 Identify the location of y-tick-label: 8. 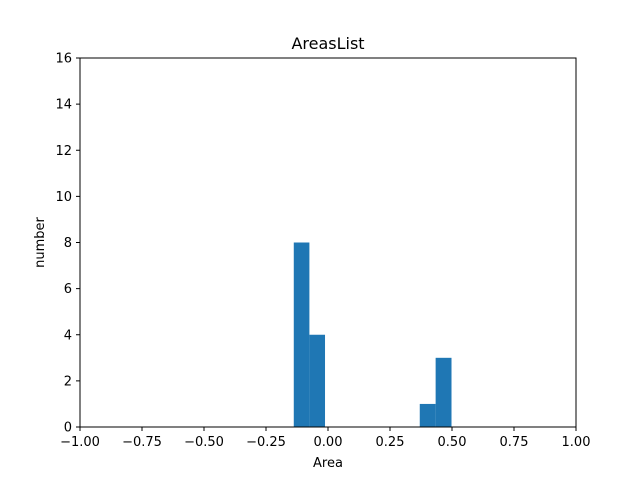
(68, 243).